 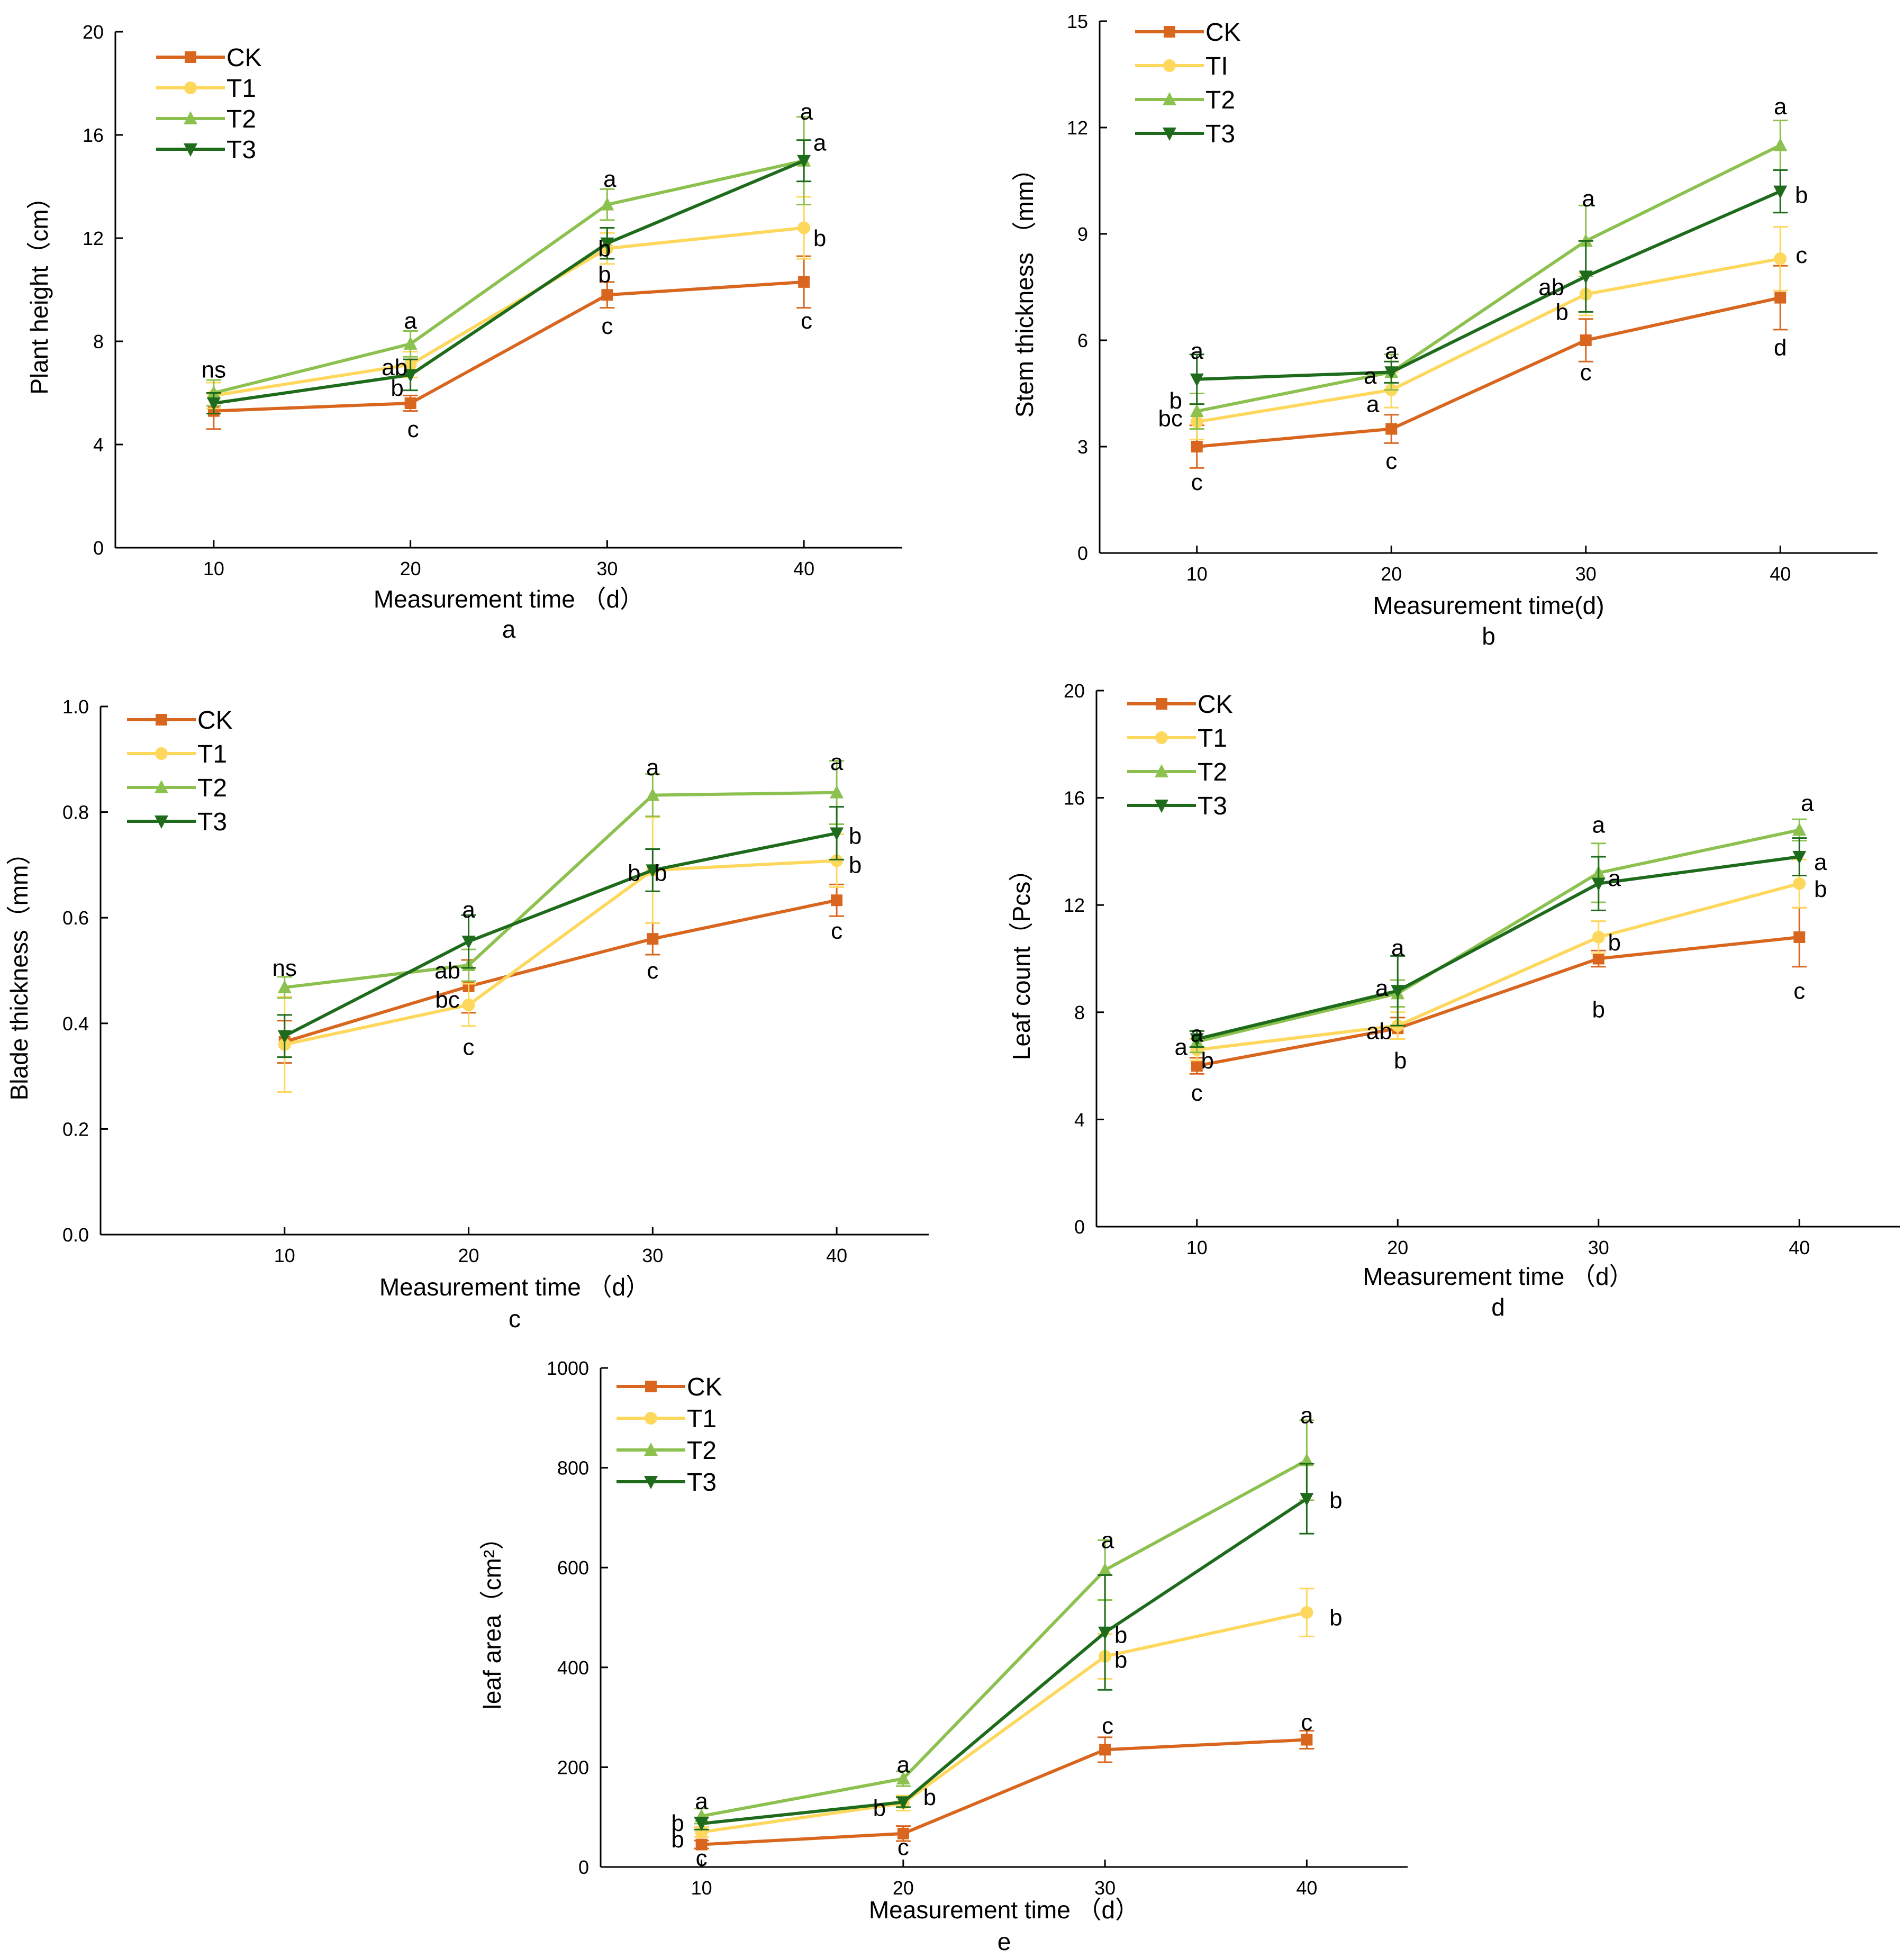 What do you see at coordinates (573, 1468) in the screenshot?
I see `y-tick-label: 800` at bounding box center [573, 1468].